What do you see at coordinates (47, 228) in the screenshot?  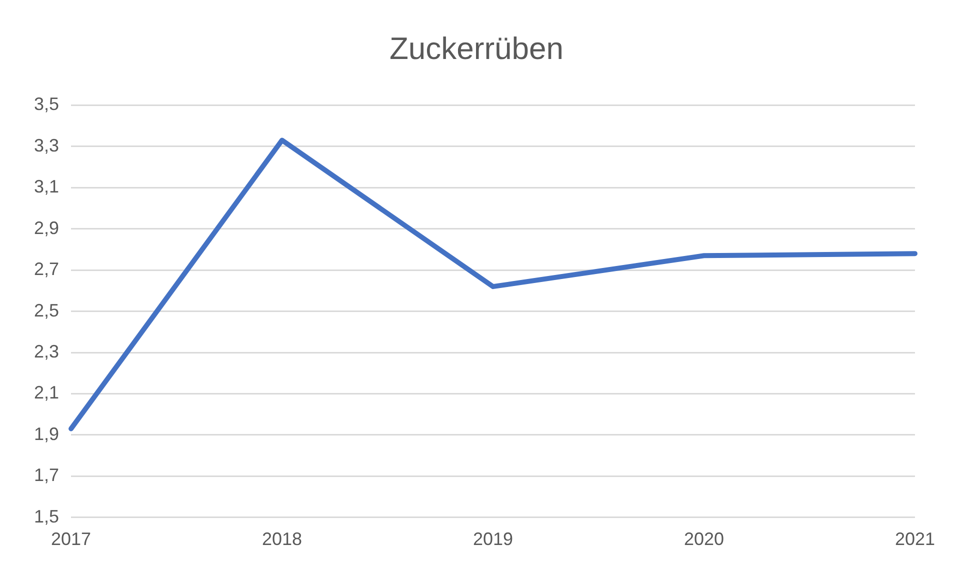 I see `y-tick-label: 2,9` at bounding box center [47, 228].